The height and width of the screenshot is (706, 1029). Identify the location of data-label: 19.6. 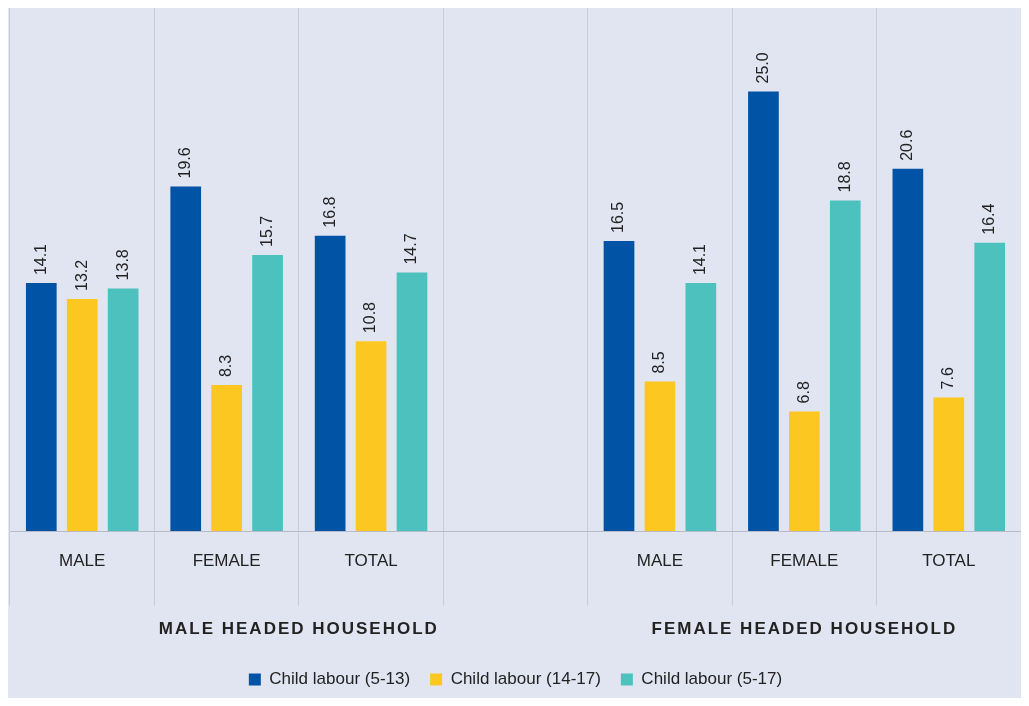
(185, 163).